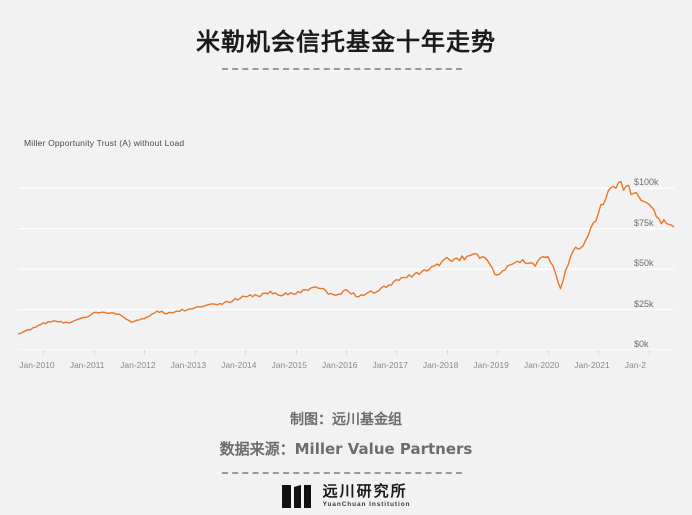 The width and height of the screenshot is (692, 515). Describe the element at coordinates (138, 365) in the screenshot. I see `x-axis-tick-label: Jan-2012` at that location.